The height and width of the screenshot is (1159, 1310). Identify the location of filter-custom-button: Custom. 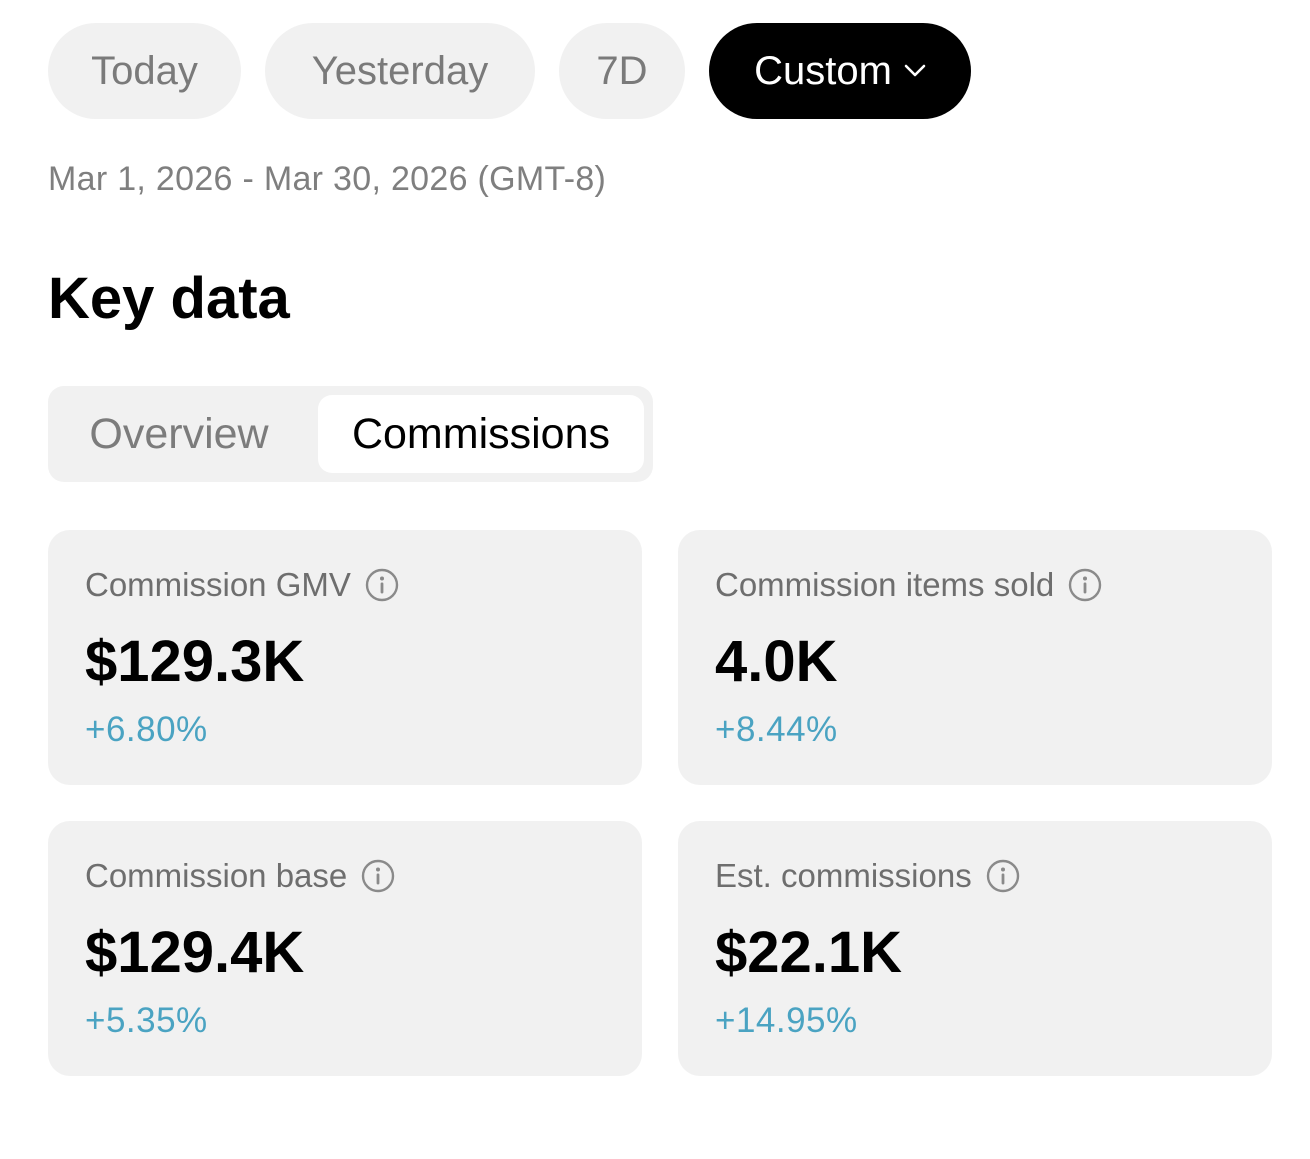
(840, 71).